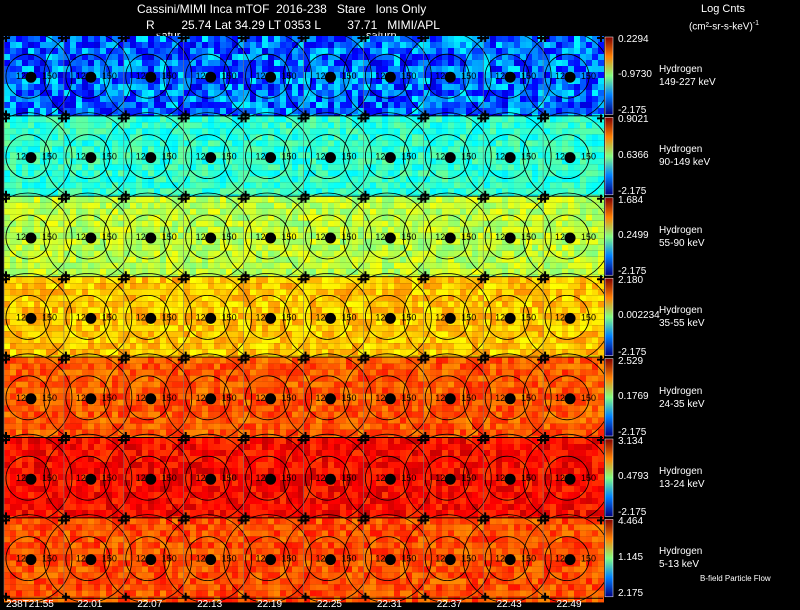 Image resolution: width=800 pixels, height=610 pixels. Describe the element at coordinates (150, 604) in the screenshot. I see `time-tick-label: 22:07` at that location.